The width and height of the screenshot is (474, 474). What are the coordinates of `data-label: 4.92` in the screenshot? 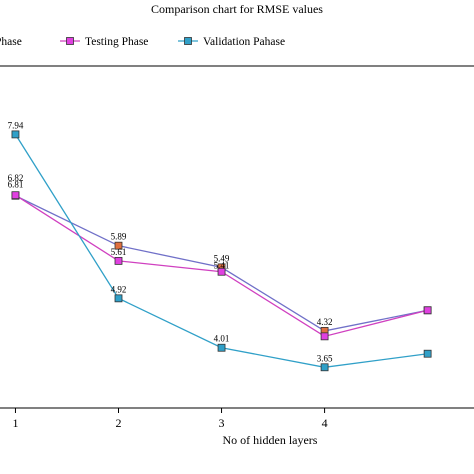 It's located at (119, 289).